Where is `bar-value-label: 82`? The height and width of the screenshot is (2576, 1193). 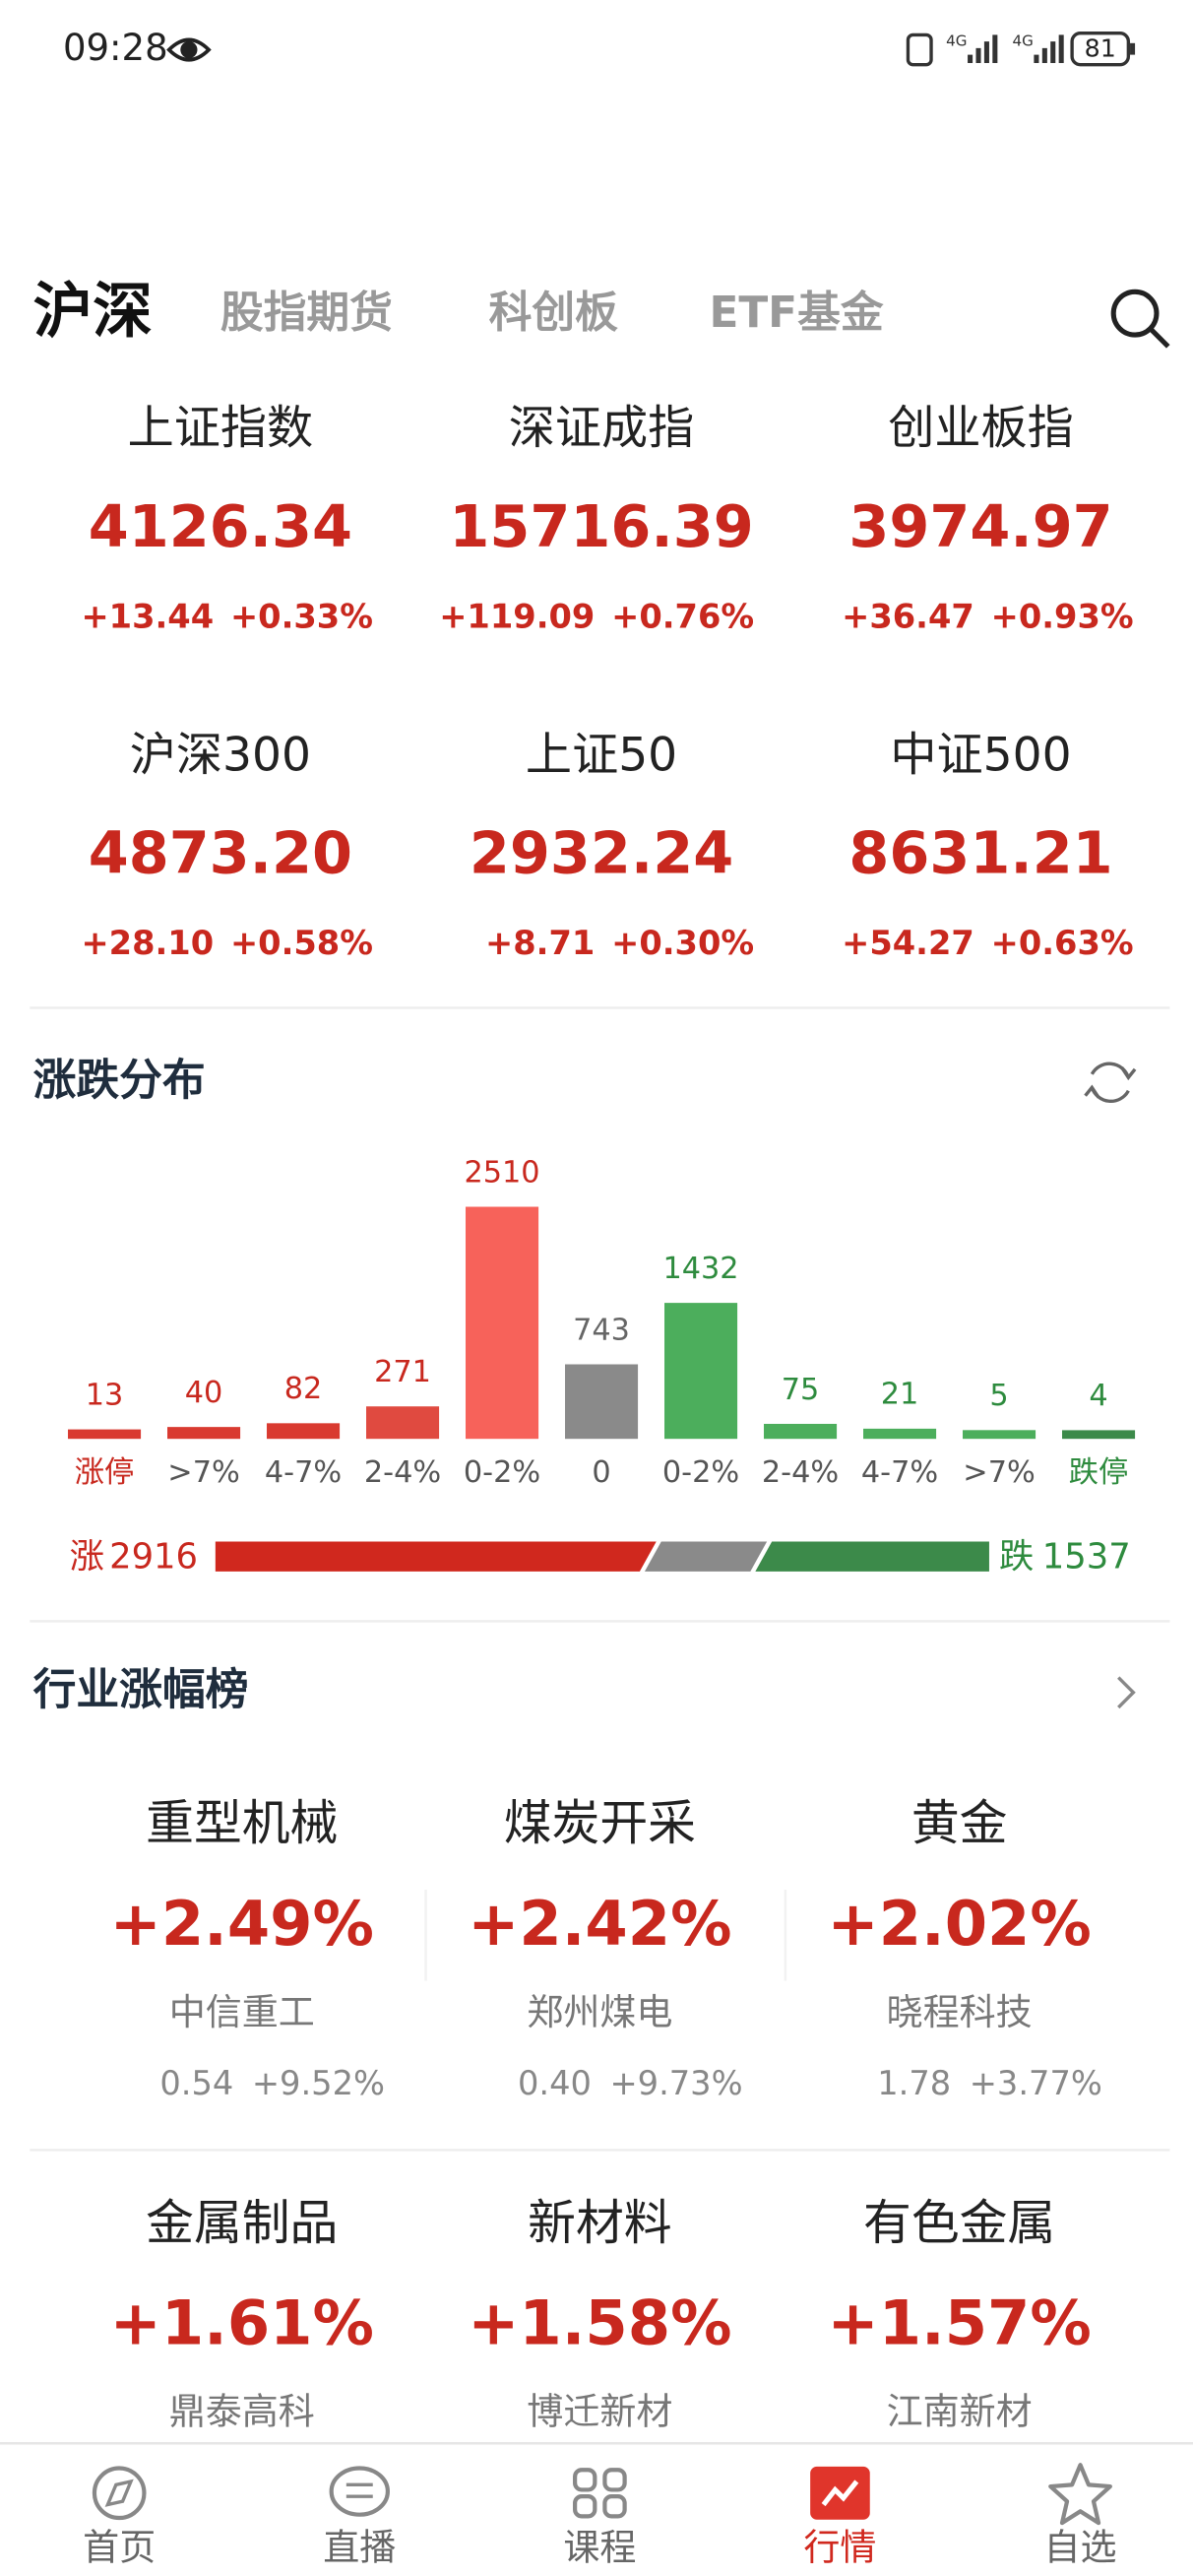
bar-value-label: 82 is located at coordinates (303, 1389).